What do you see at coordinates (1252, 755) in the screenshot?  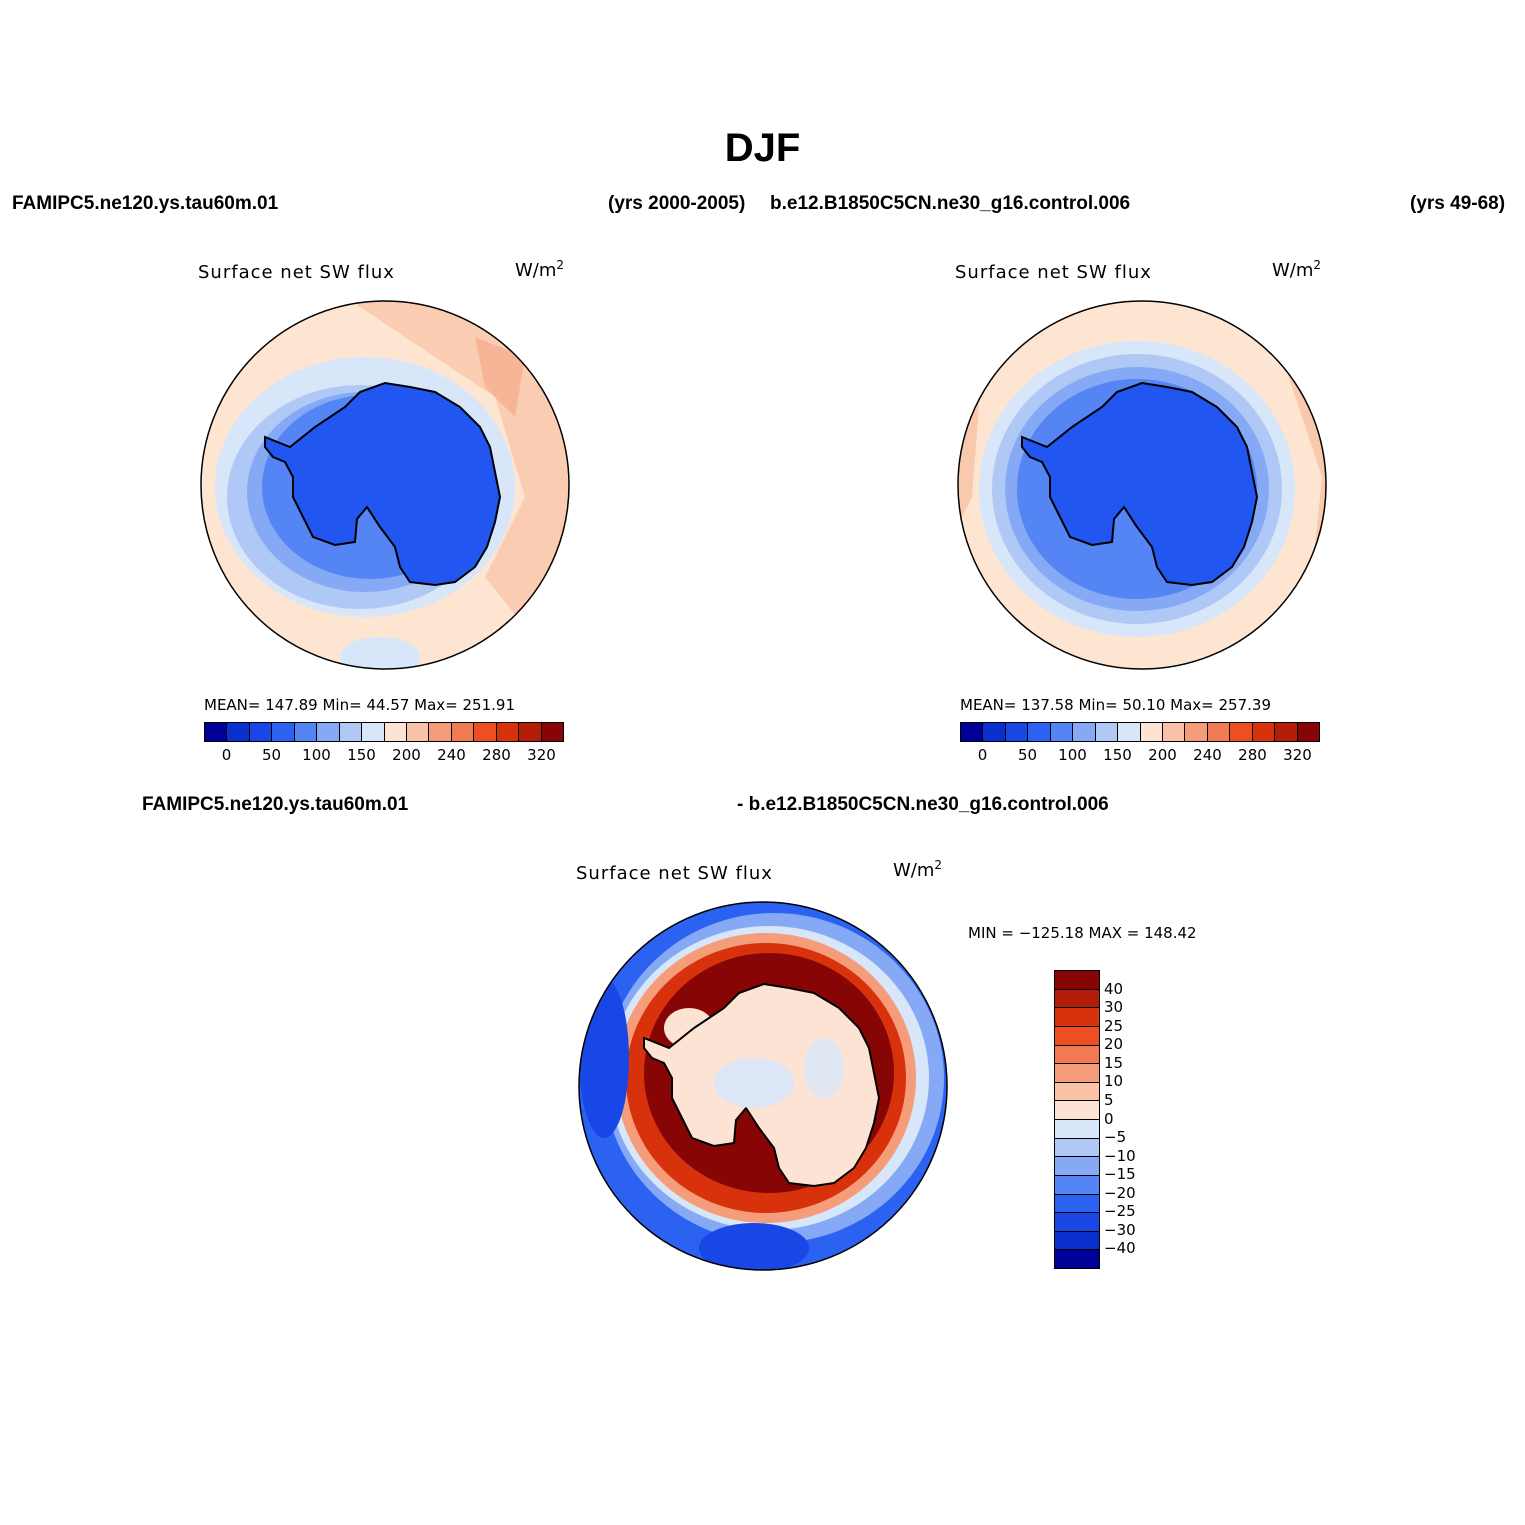 I see `colorbar-tick-label: 280` at bounding box center [1252, 755].